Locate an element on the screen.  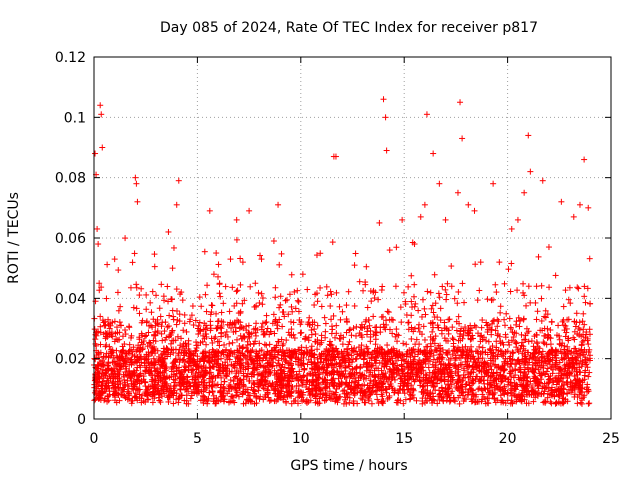
y-tick-label: 0 is located at coordinates (81, 420).